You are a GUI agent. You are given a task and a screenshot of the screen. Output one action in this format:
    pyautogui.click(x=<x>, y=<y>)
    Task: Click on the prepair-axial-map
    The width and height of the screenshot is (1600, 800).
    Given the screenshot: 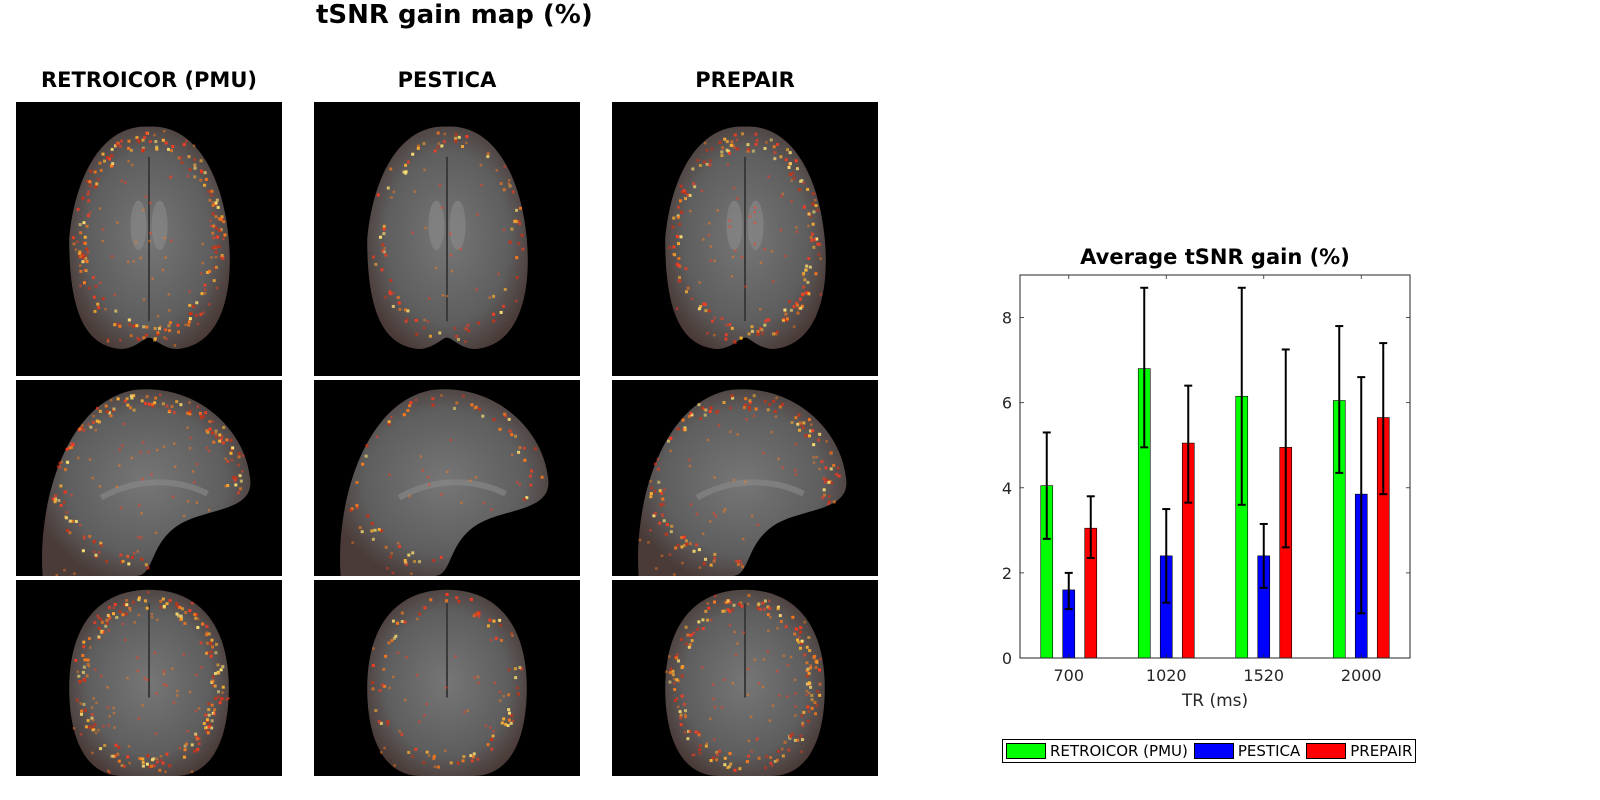 What is the action you would take?
    pyautogui.click(x=745, y=239)
    